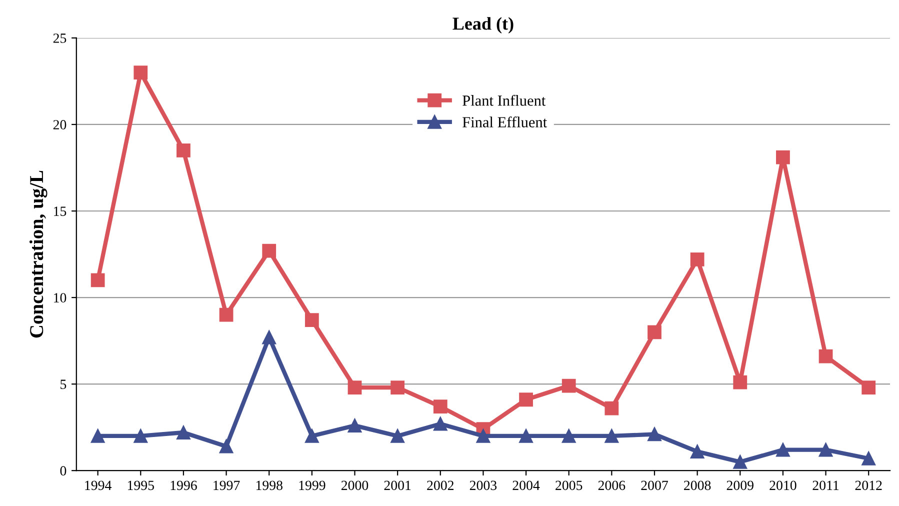 Image resolution: width=899 pixels, height=506 pixels. I want to click on y-tick-label: 25, so click(59, 38).